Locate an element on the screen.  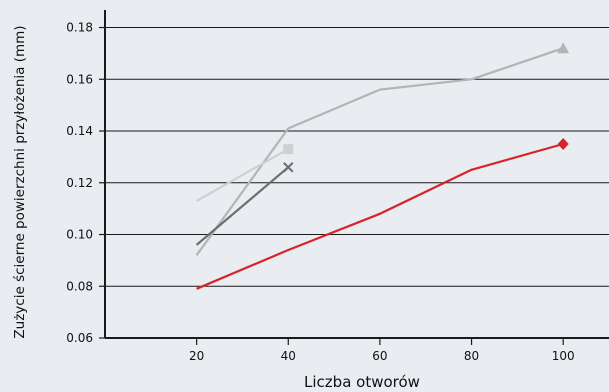
y-tick-label: 0.18 is located at coordinates (79, 28).